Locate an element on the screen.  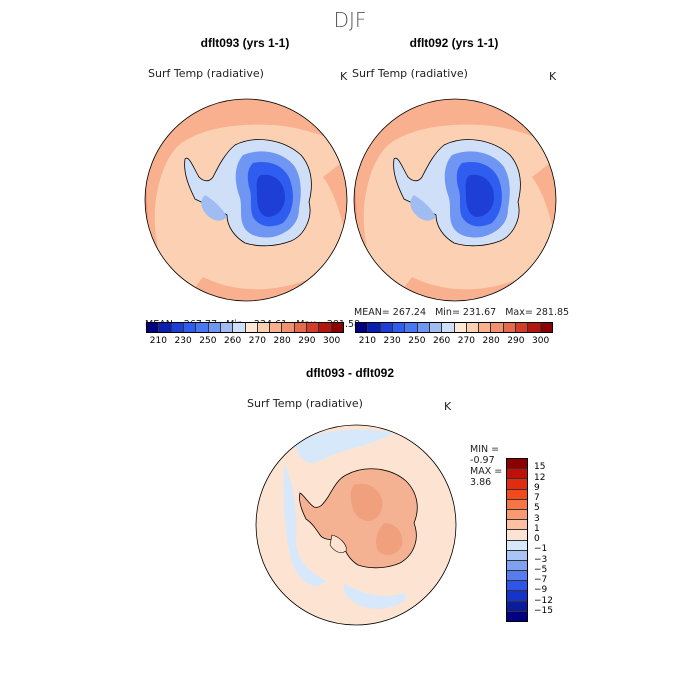
diff-min-value: -0.97 is located at coordinates (482, 460).